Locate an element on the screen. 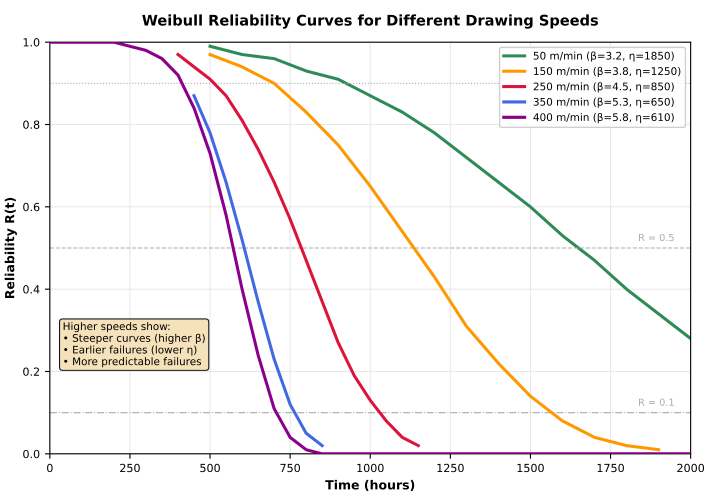 This screenshot has width=712, height=496. y-tick-label: 1.0 is located at coordinates (32, 42).